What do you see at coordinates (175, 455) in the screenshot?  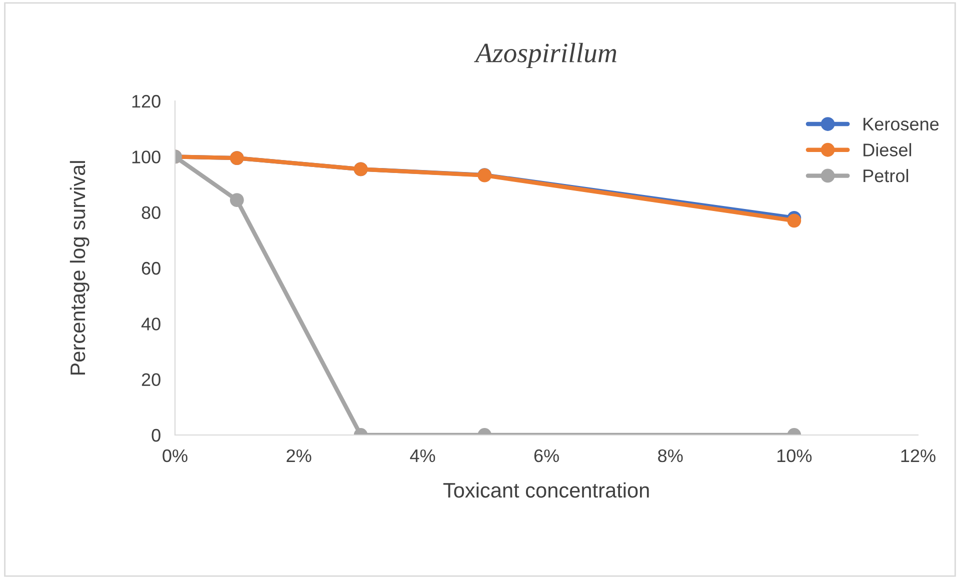 I see `x-tick-label: 0%` at bounding box center [175, 455].